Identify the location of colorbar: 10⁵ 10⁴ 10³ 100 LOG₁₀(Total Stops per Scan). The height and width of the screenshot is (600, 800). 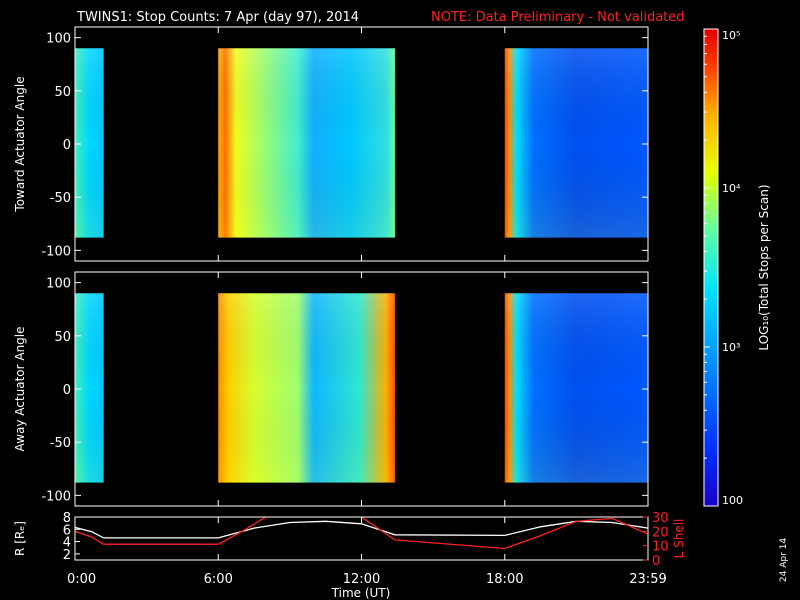
(737, 267).